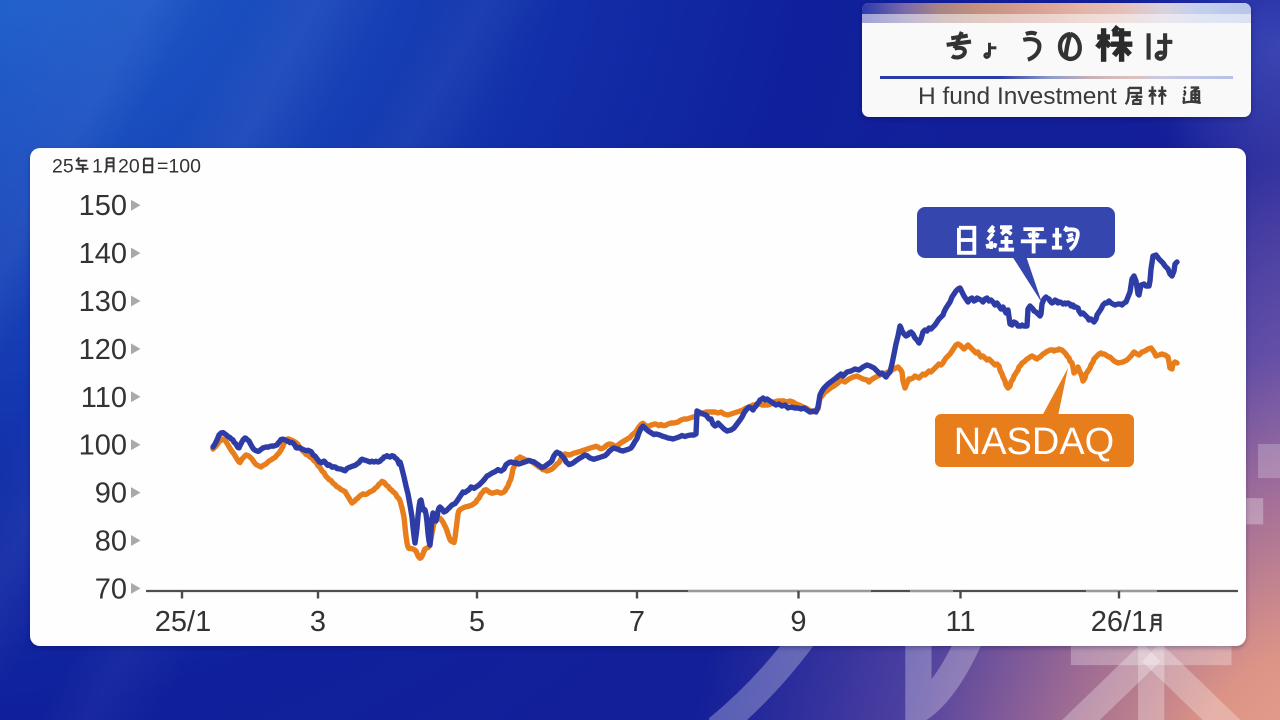 Image resolution: width=1280 pixels, height=720 pixels. What do you see at coordinates (97, 167) in the screenshot?
I see `svg-text: 1` at bounding box center [97, 167].